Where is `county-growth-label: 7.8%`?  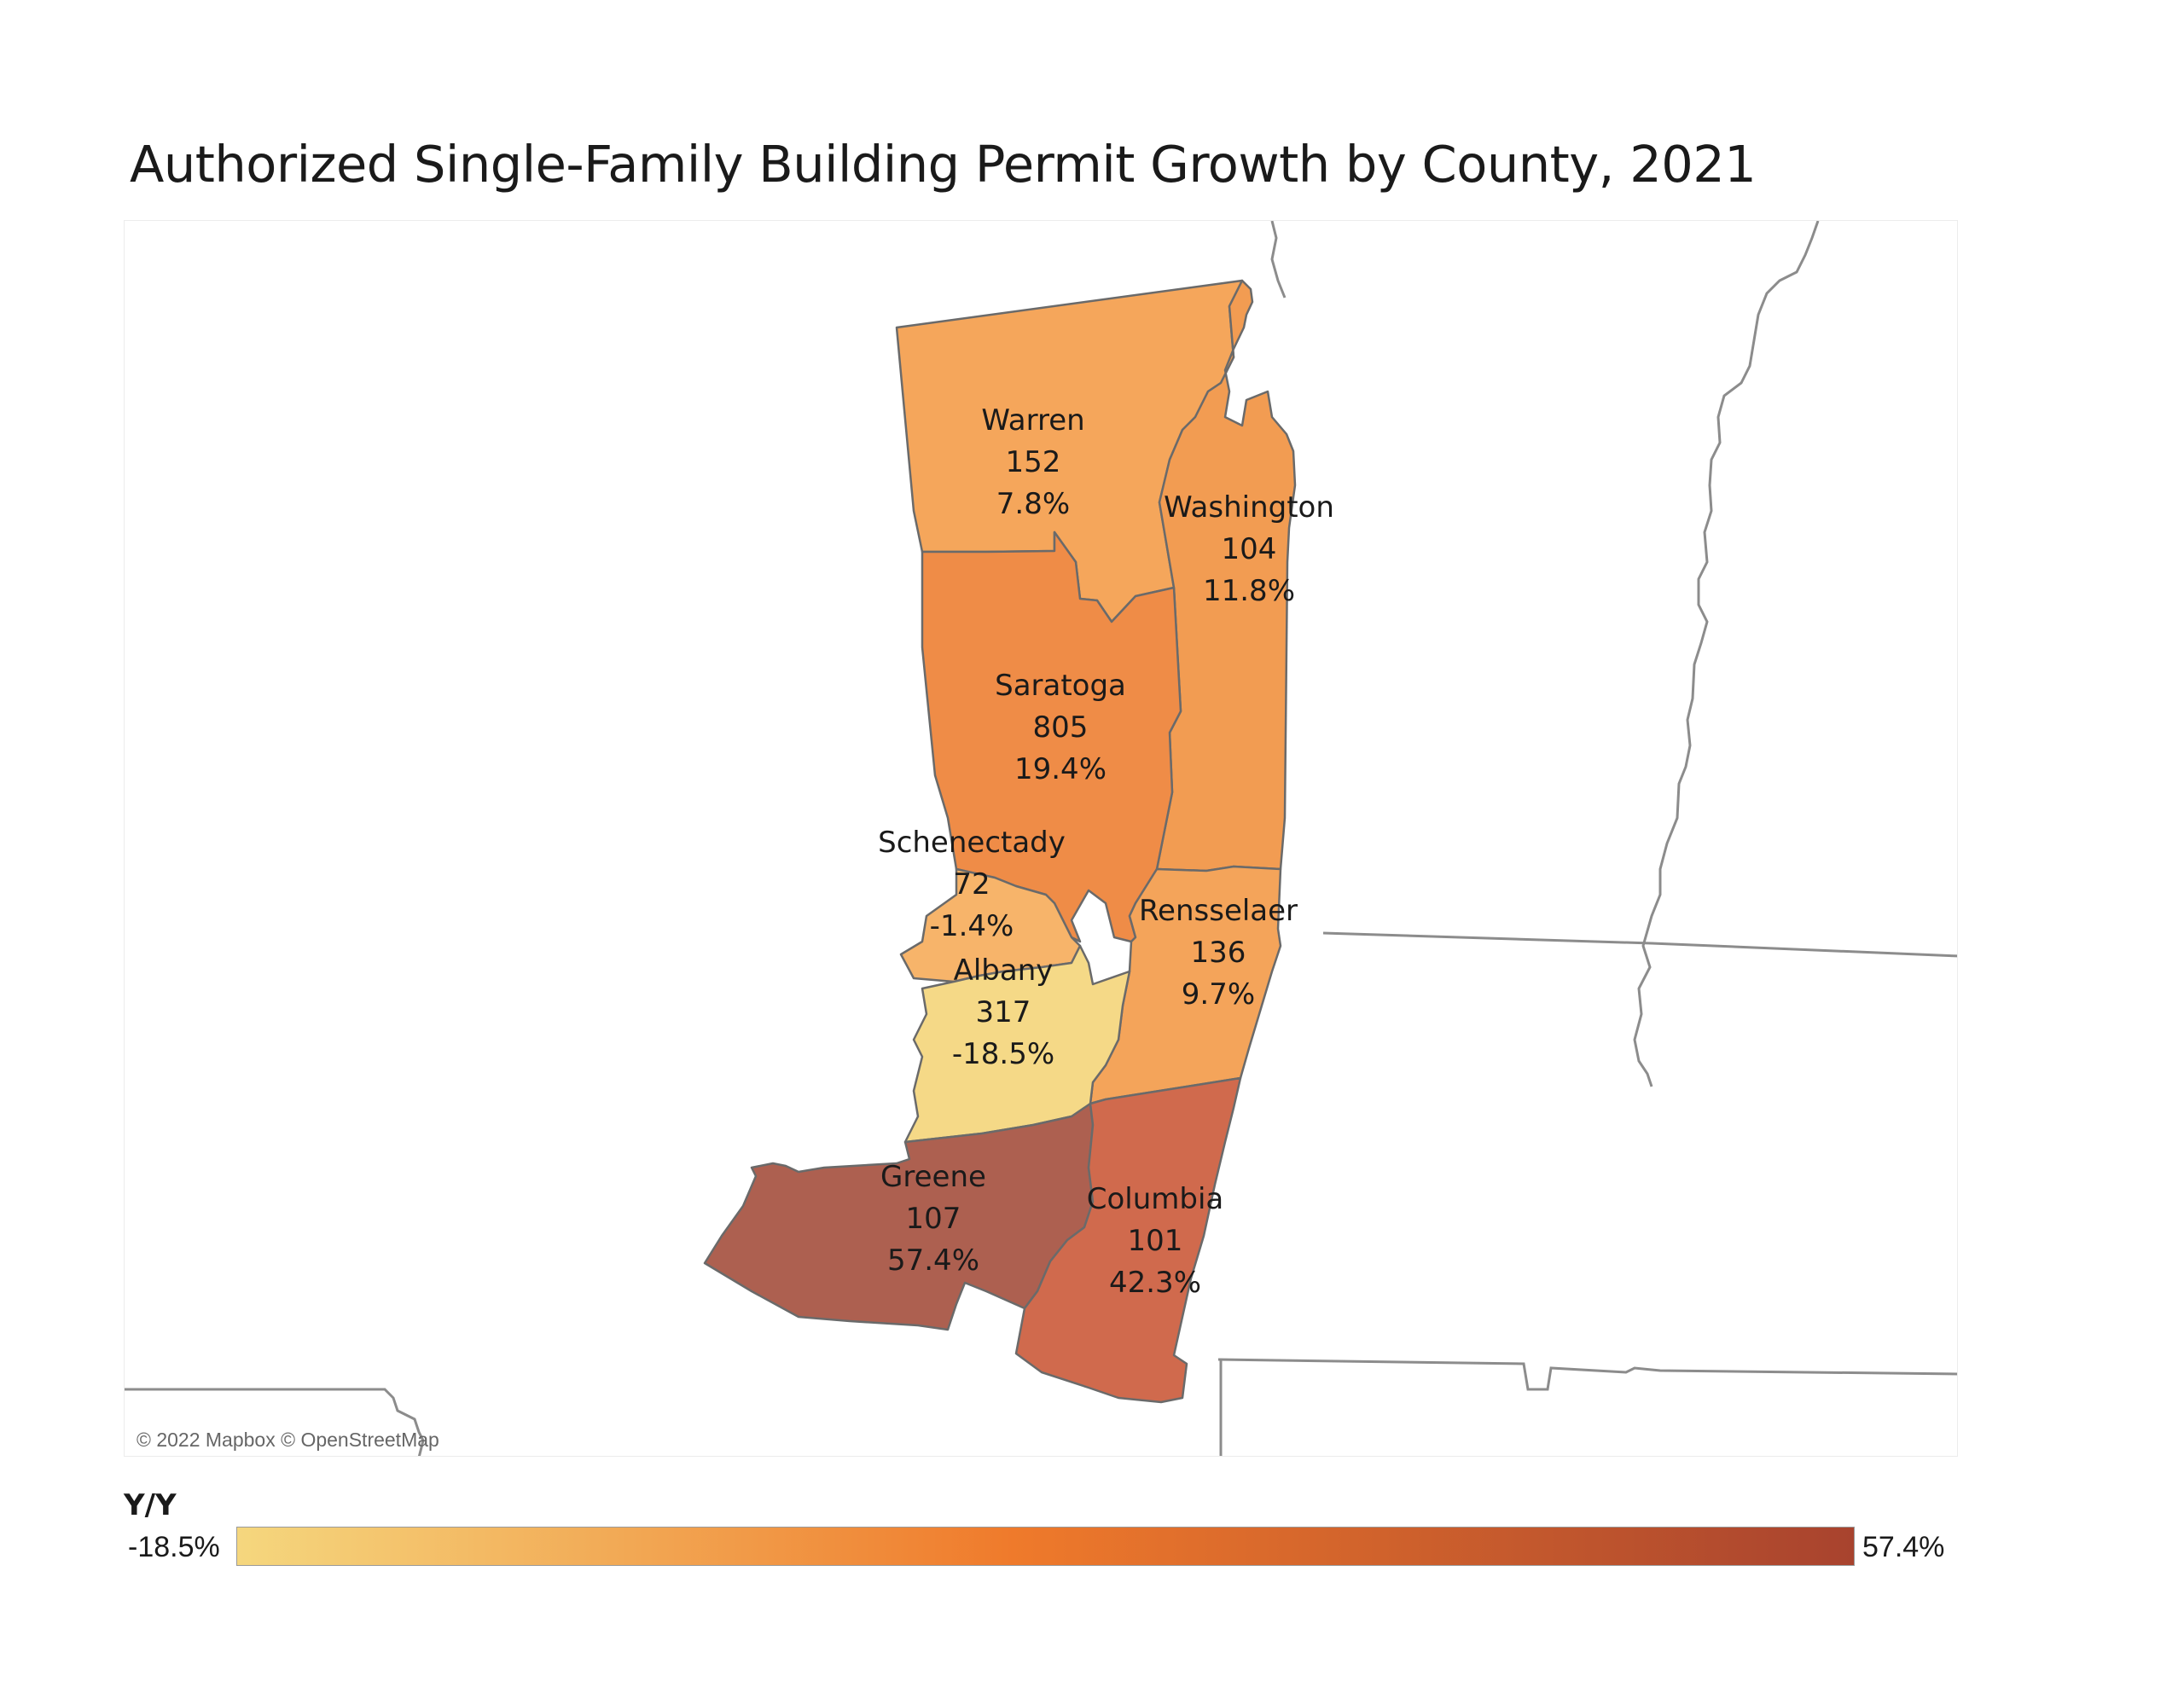
county-growth-label: 7.8% is located at coordinates (1033, 504).